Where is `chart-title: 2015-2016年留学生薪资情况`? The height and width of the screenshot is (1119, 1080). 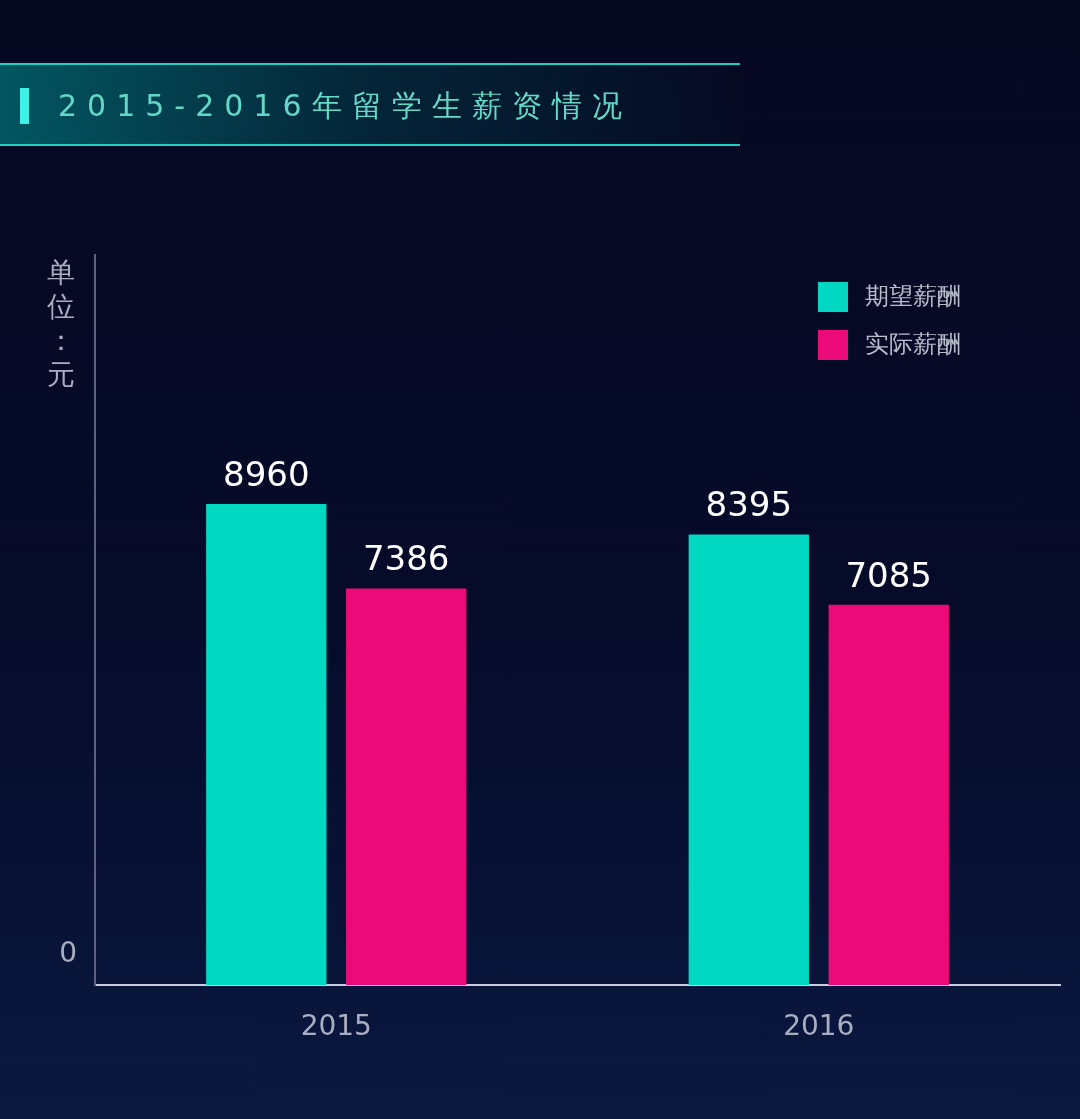
chart-title: 2015-2016年留学生薪资情况 is located at coordinates (345, 106).